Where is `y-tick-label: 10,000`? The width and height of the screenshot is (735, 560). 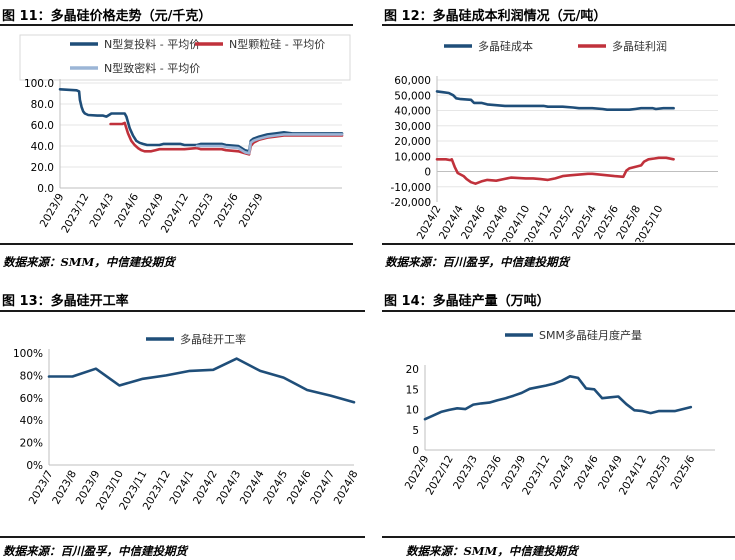
y-tick-label: 10,000 is located at coordinates (412, 157).